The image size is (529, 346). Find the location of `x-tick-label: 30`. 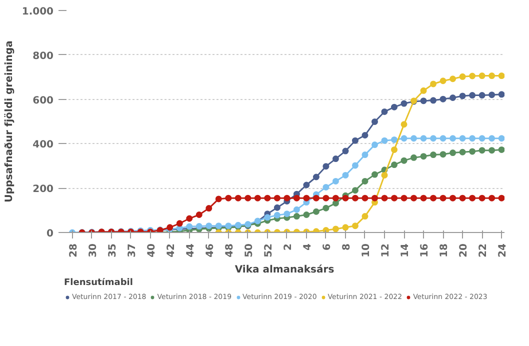

x-tick-label: 30 is located at coordinates (93, 250).